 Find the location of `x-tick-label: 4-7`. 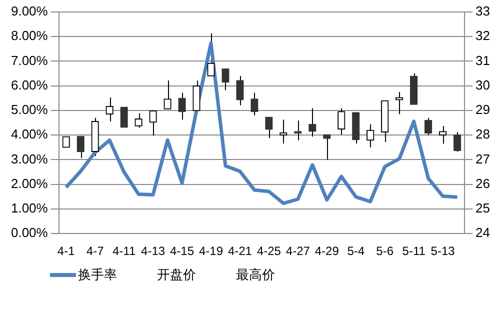

x-tick-label: 4-7 is located at coordinates (95, 251).